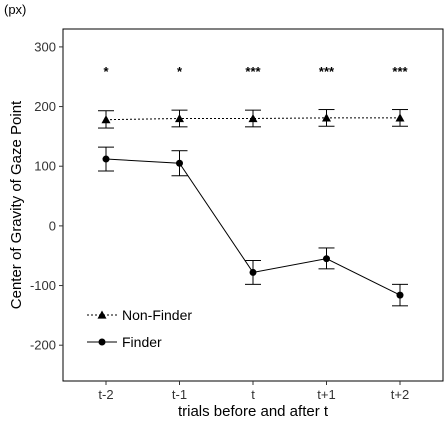  Describe the element at coordinates (157, 315) in the screenshot. I see `legend-label: Non-Finder` at that location.